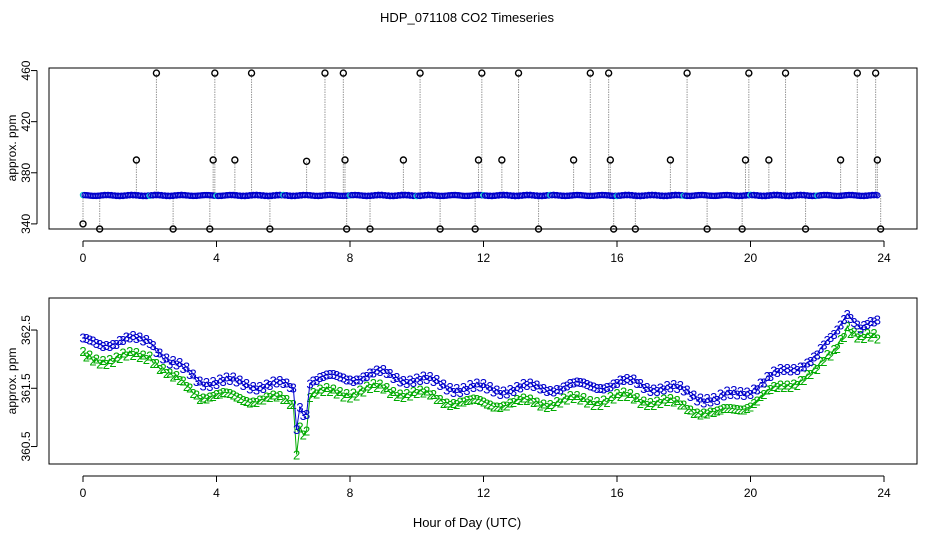 The width and height of the screenshot is (936, 540). What do you see at coordinates (12, 148) in the screenshot?
I see `top-y-axis-label: approx. ppm` at bounding box center [12, 148].